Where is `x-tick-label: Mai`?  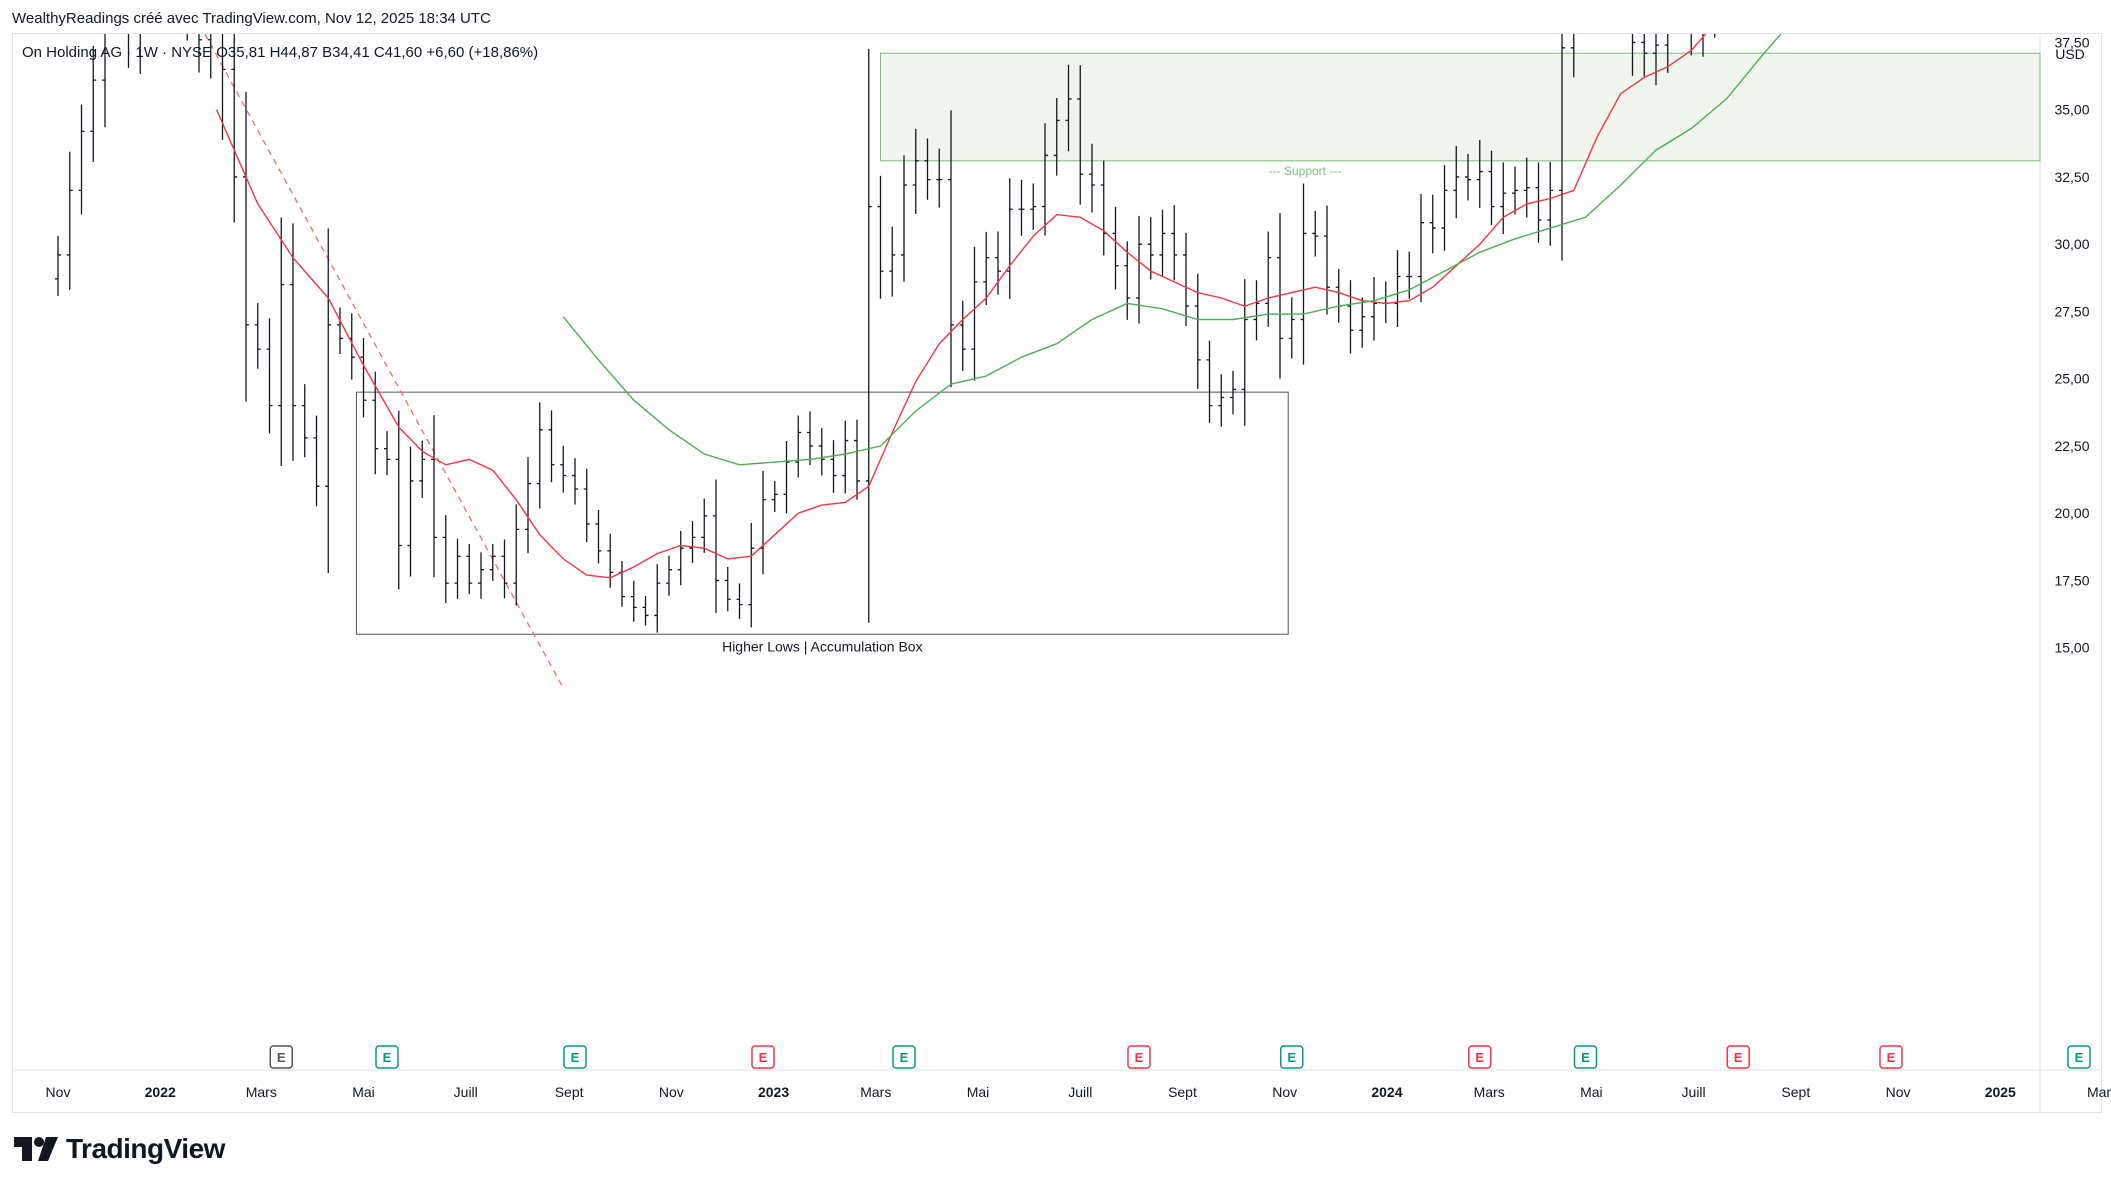 x-tick-label: Mai is located at coordinates (1591, 1092).